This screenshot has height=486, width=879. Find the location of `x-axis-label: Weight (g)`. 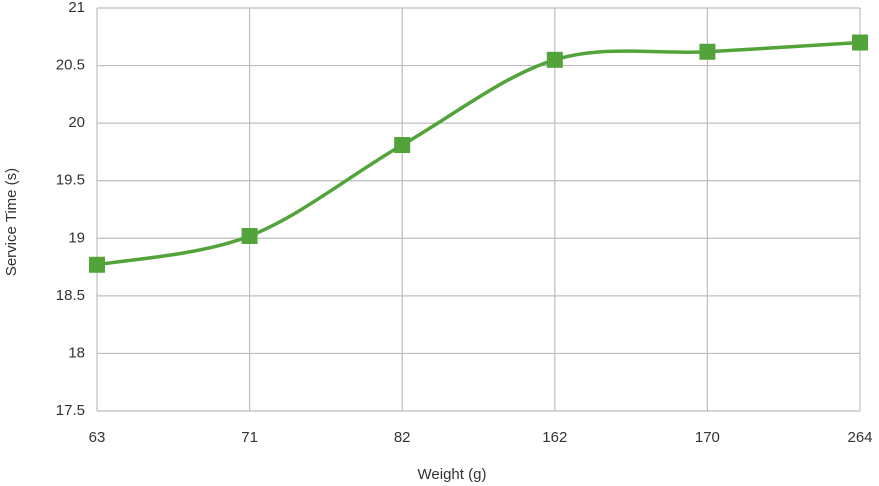

x-axis-label: Weight (g) is located at coordinates (452, 474).